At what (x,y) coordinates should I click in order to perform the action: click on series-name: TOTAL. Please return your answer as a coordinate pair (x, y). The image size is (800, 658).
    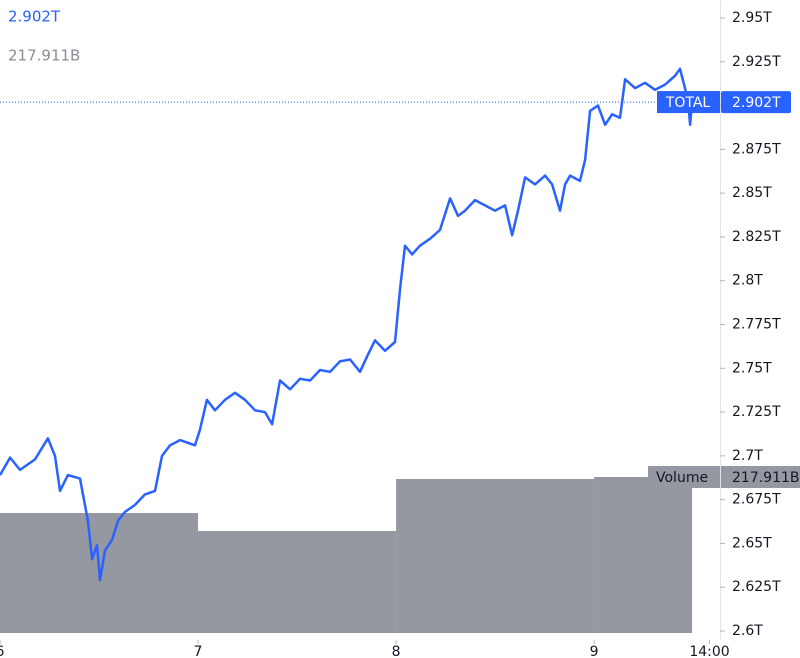
    Looking at the image, I should click on (688, 103).